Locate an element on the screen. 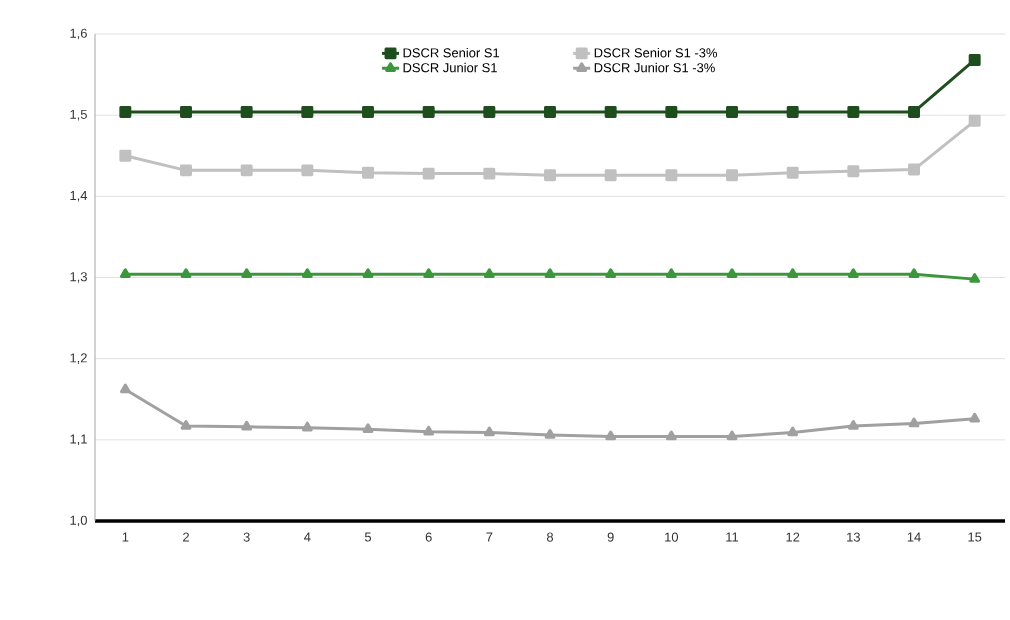  legend-label: DSCR Junior S1 -3% is located at coordinates (654, 67).